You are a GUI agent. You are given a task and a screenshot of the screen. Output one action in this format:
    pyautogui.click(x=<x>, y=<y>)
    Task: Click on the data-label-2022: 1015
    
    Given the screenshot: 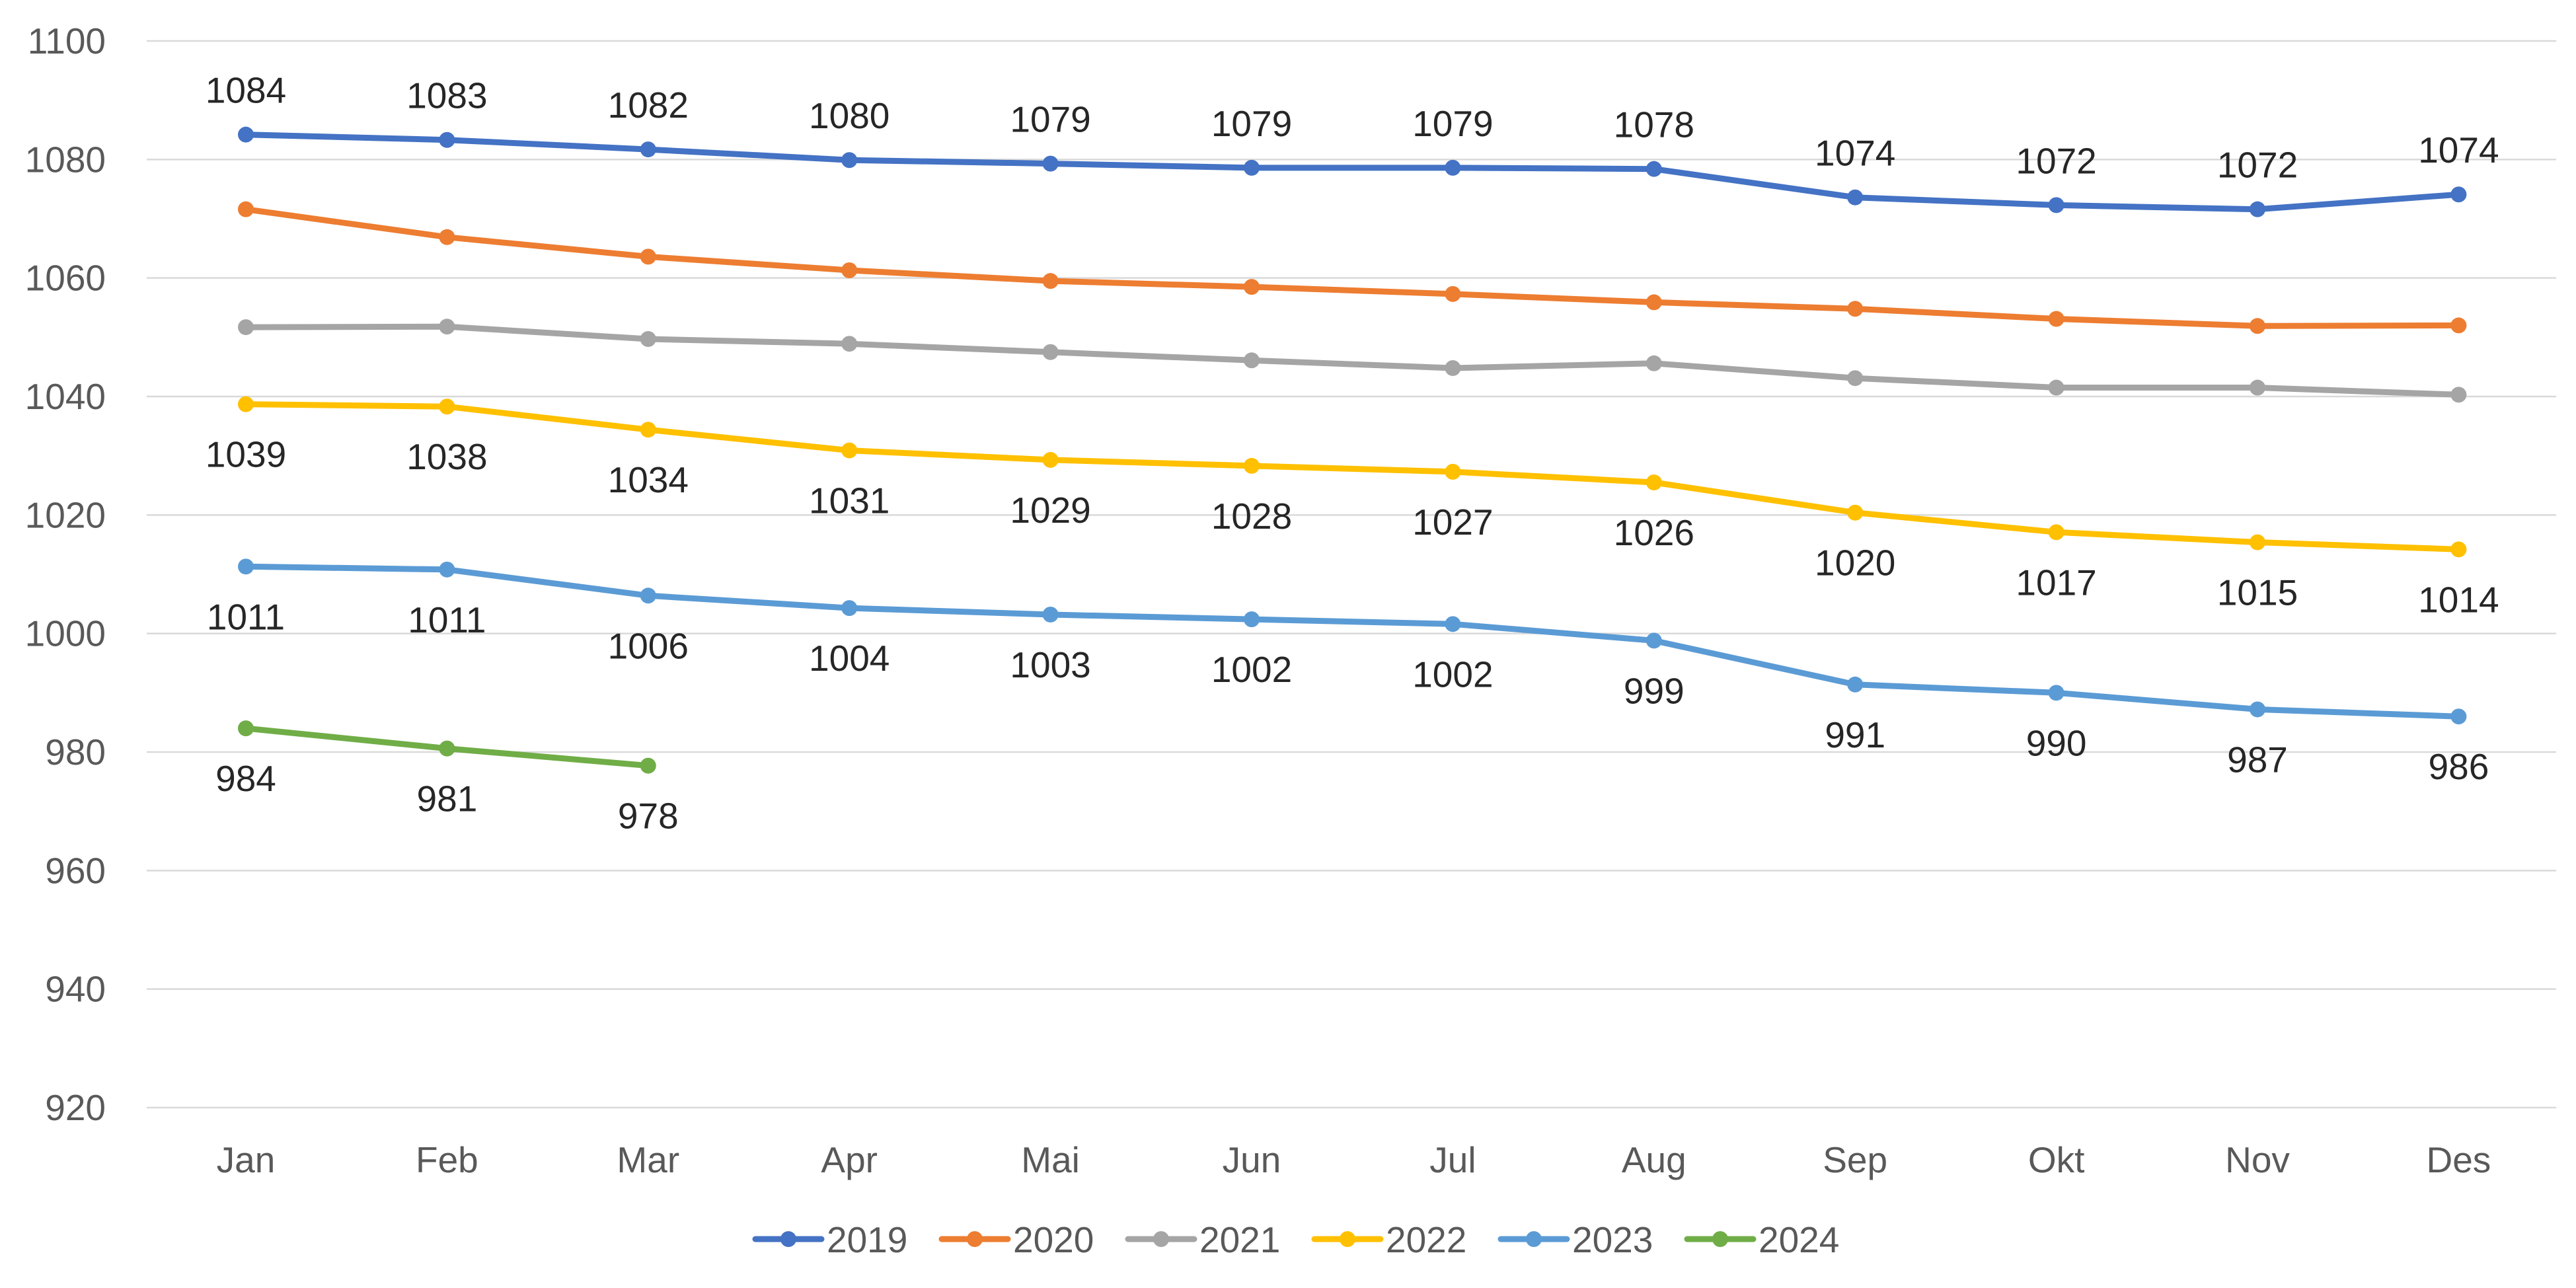 What is the action you would take?
    pyautogui.click(x=2257, y=592)
    